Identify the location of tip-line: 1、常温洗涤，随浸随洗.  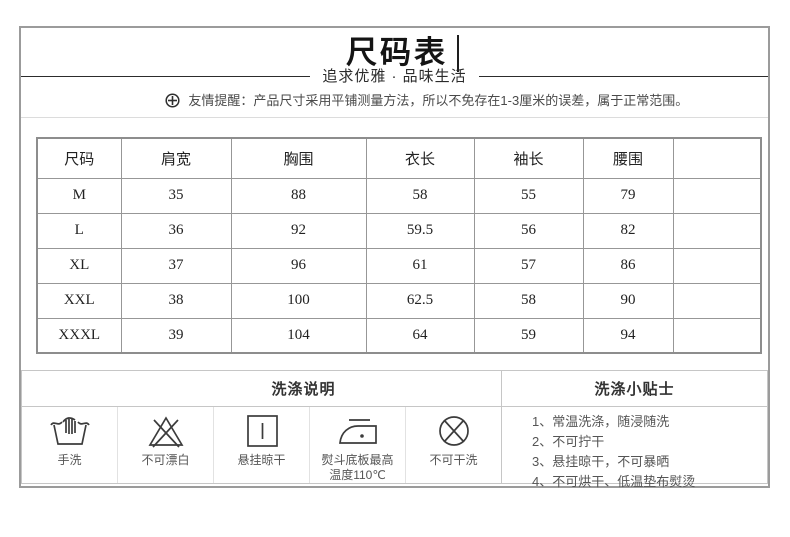
(601, 421).